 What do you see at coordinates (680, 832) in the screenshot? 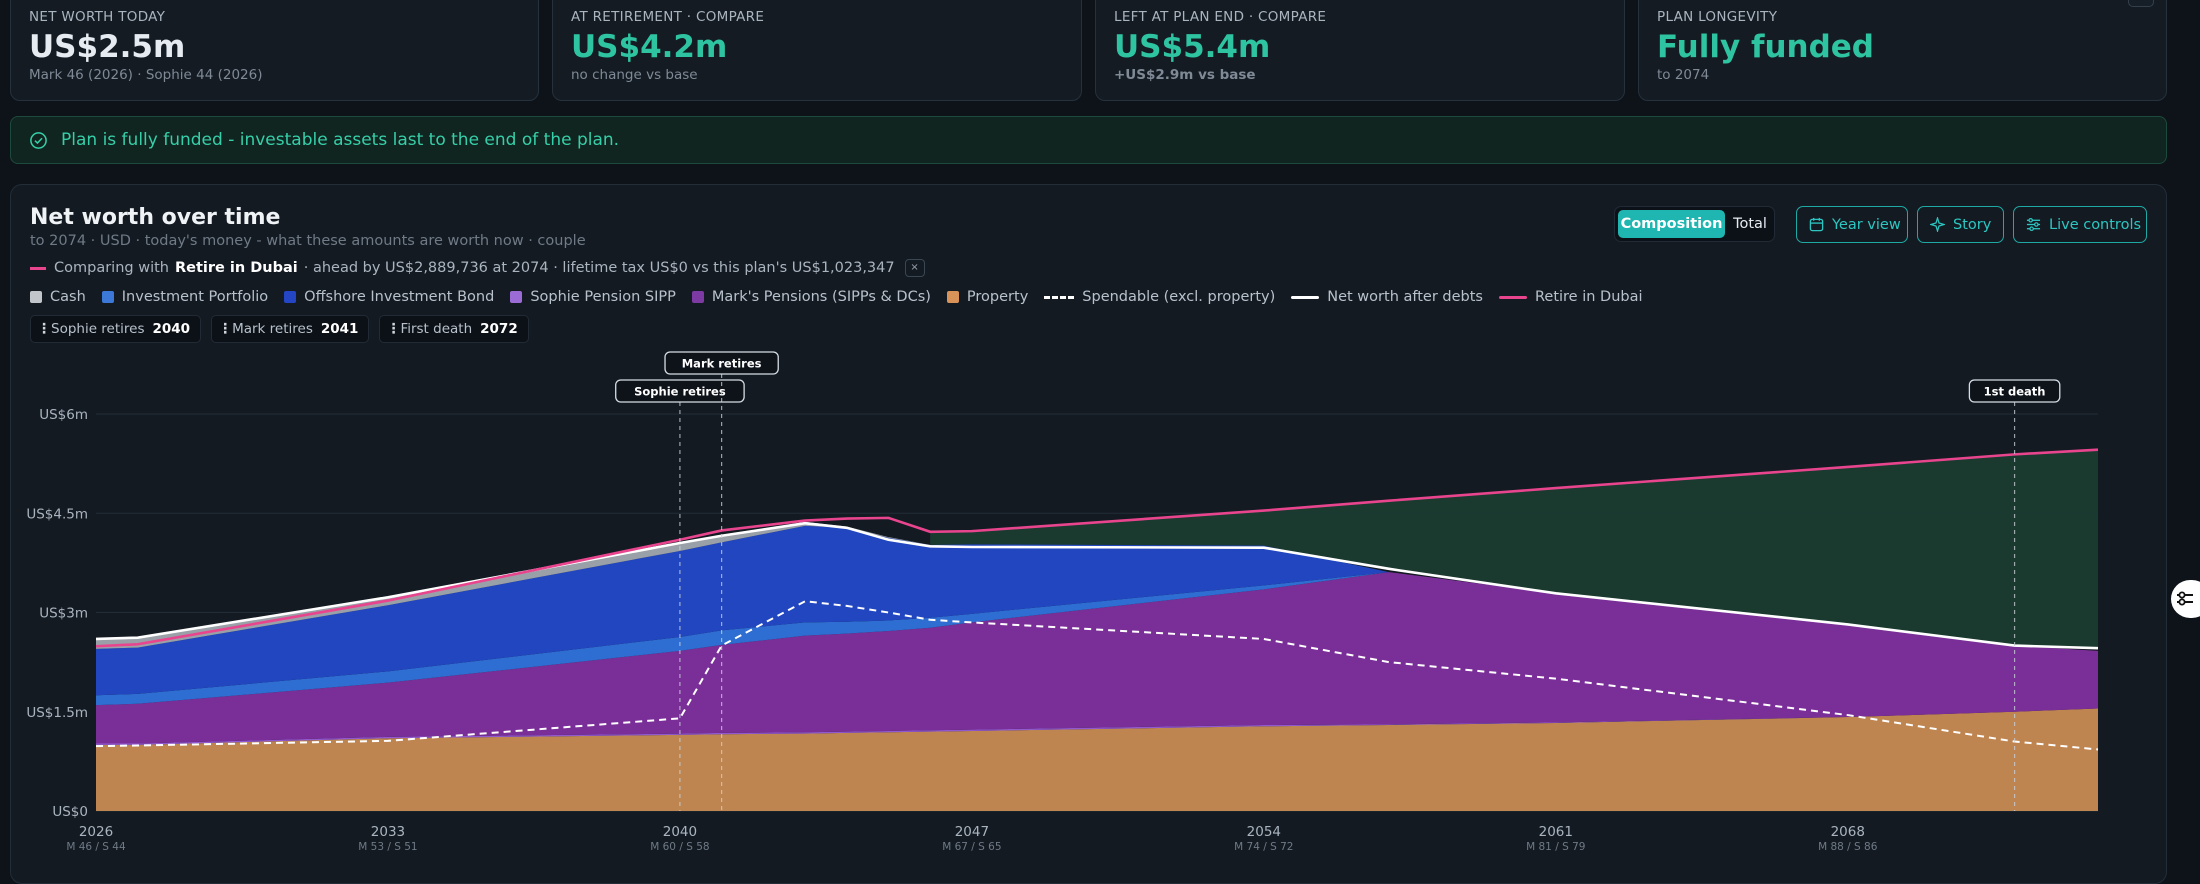
I see `x-tick-label: 2040` at bounding box center [680, 832].